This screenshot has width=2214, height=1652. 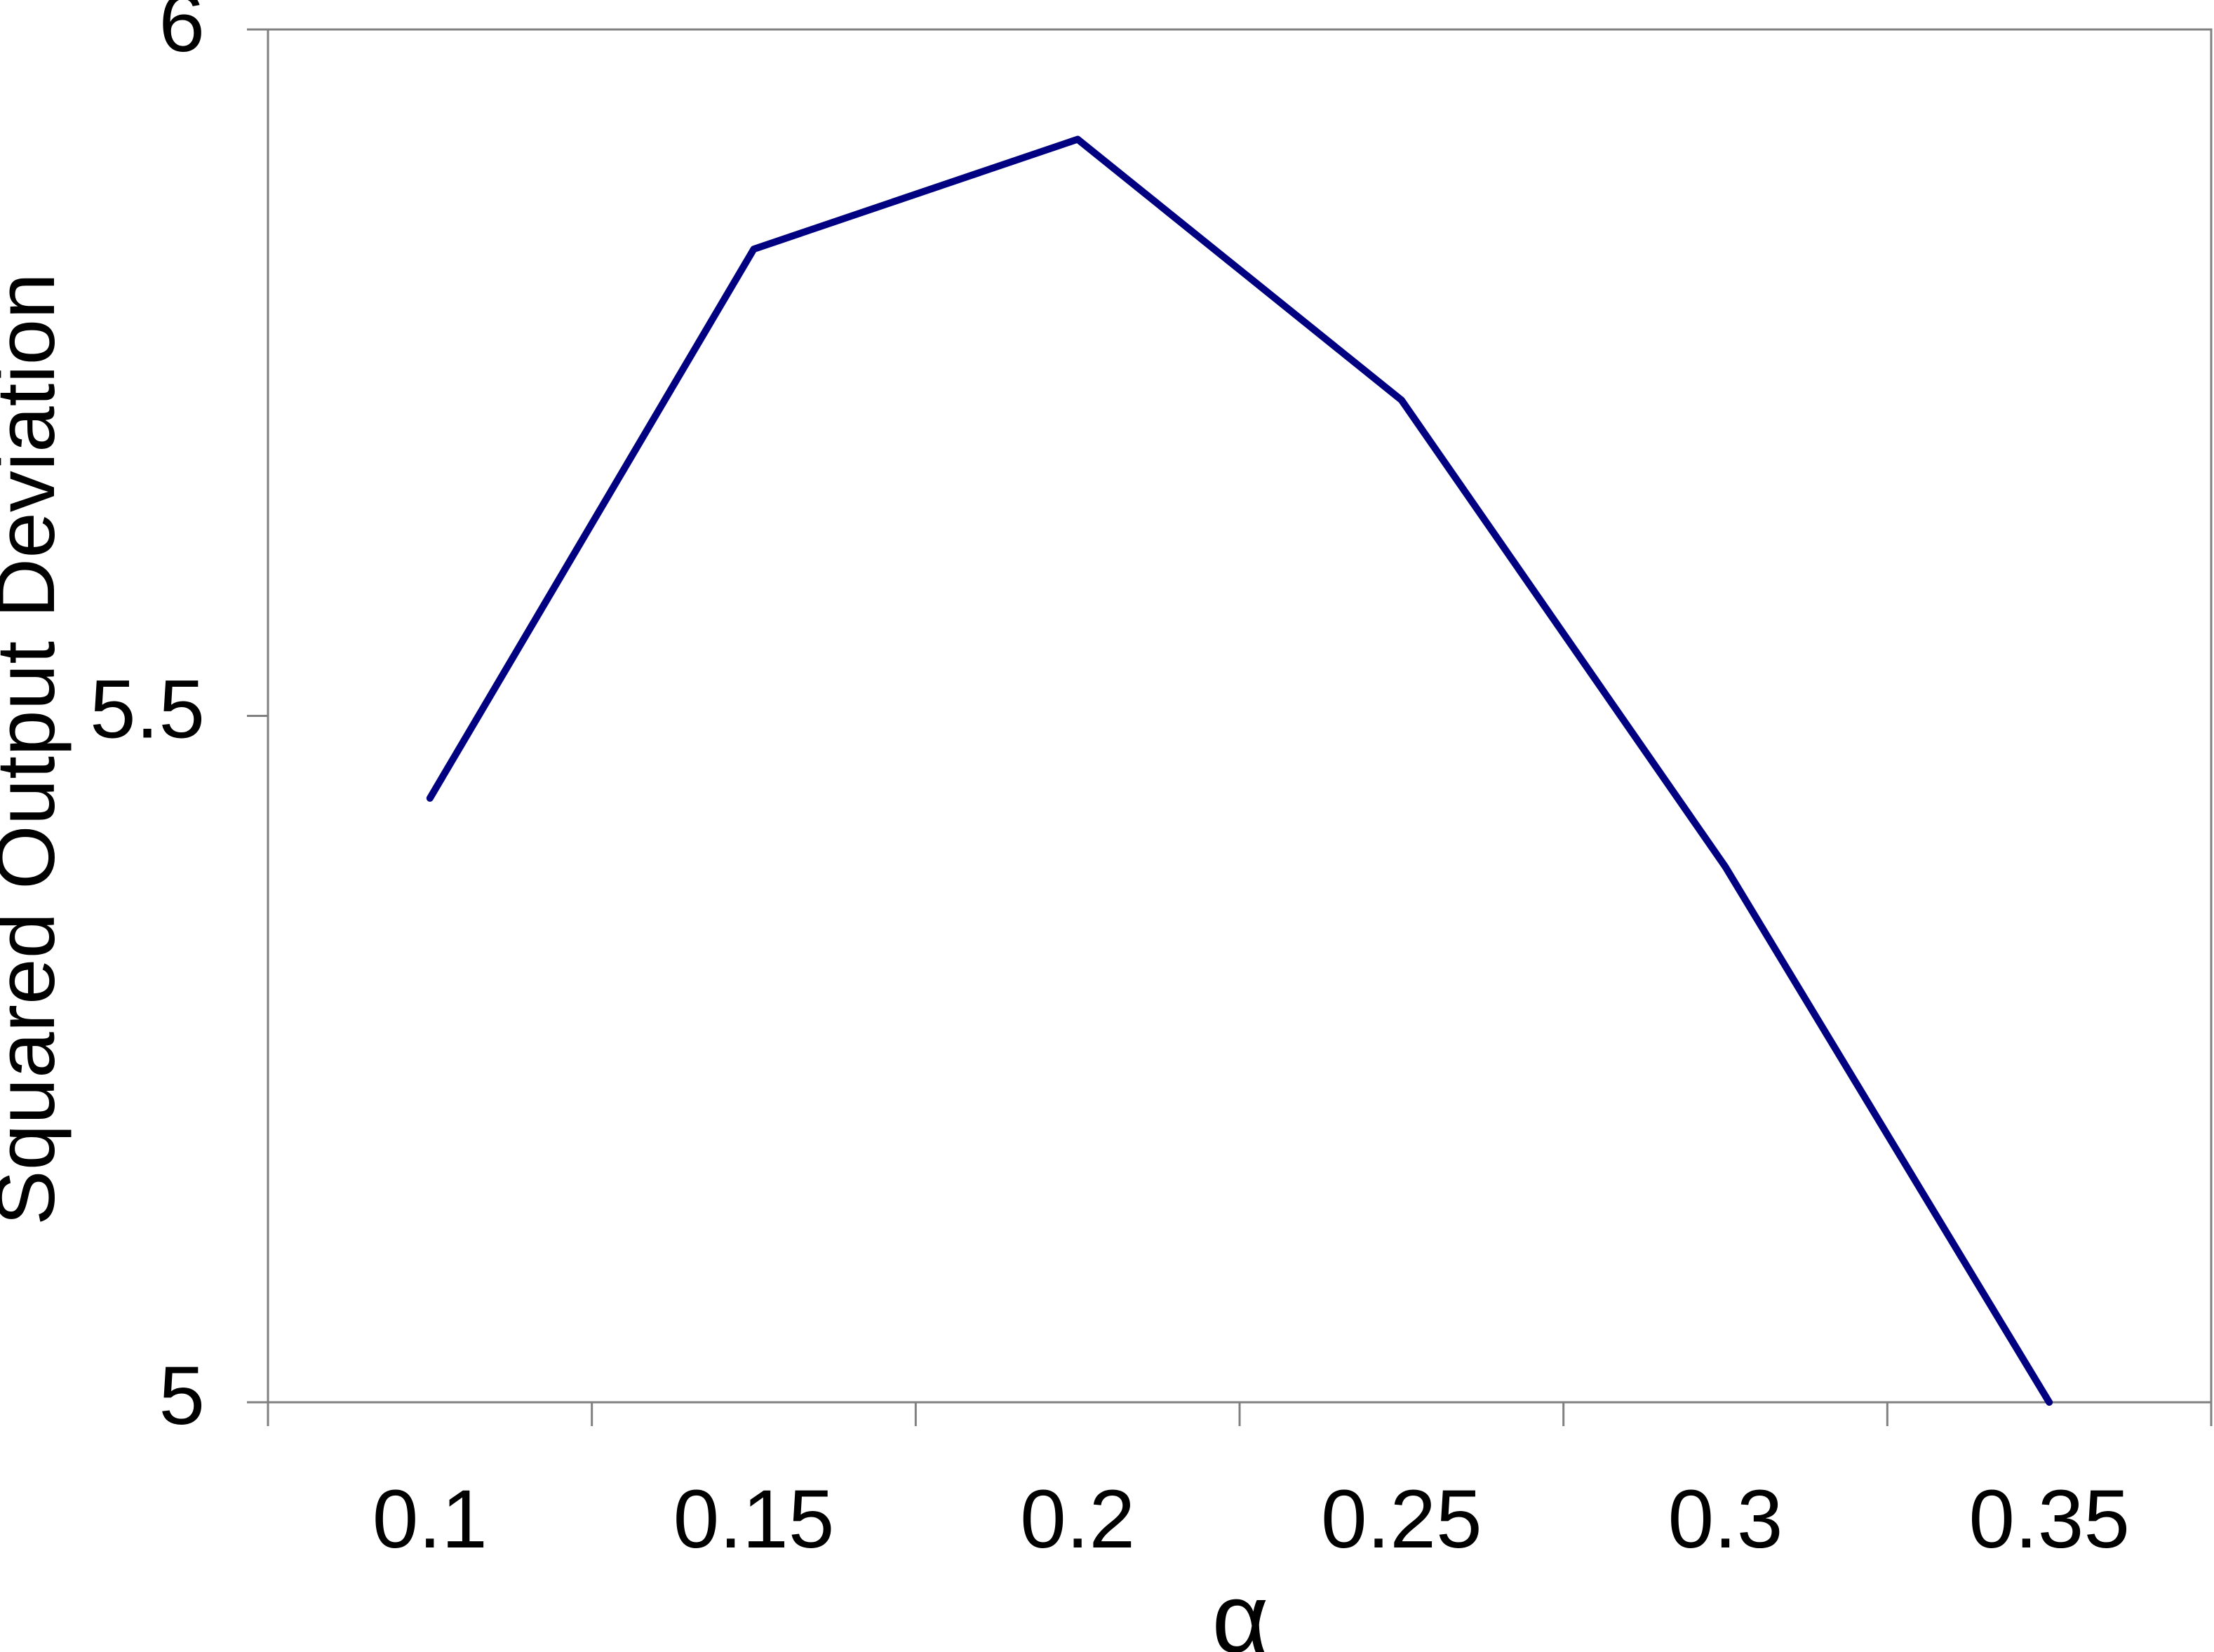 What do you see at coordinates (1401, 1519) in the screenshot?
I see `x-tick-label: 0.25` at bounding box center [1401, 1519].